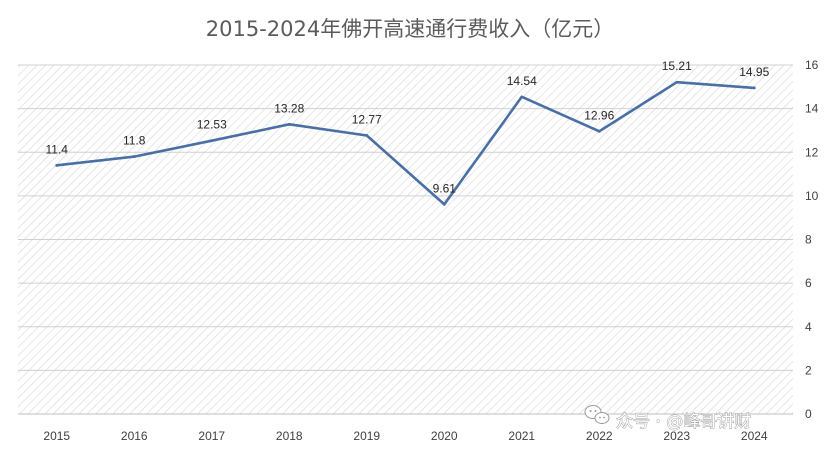 This screenshot has width=832, height=452. What do you see at coordinates (289, 436) in the screenshot?
I see `x-tick-label: 2018` at bounding box center [289, 436].